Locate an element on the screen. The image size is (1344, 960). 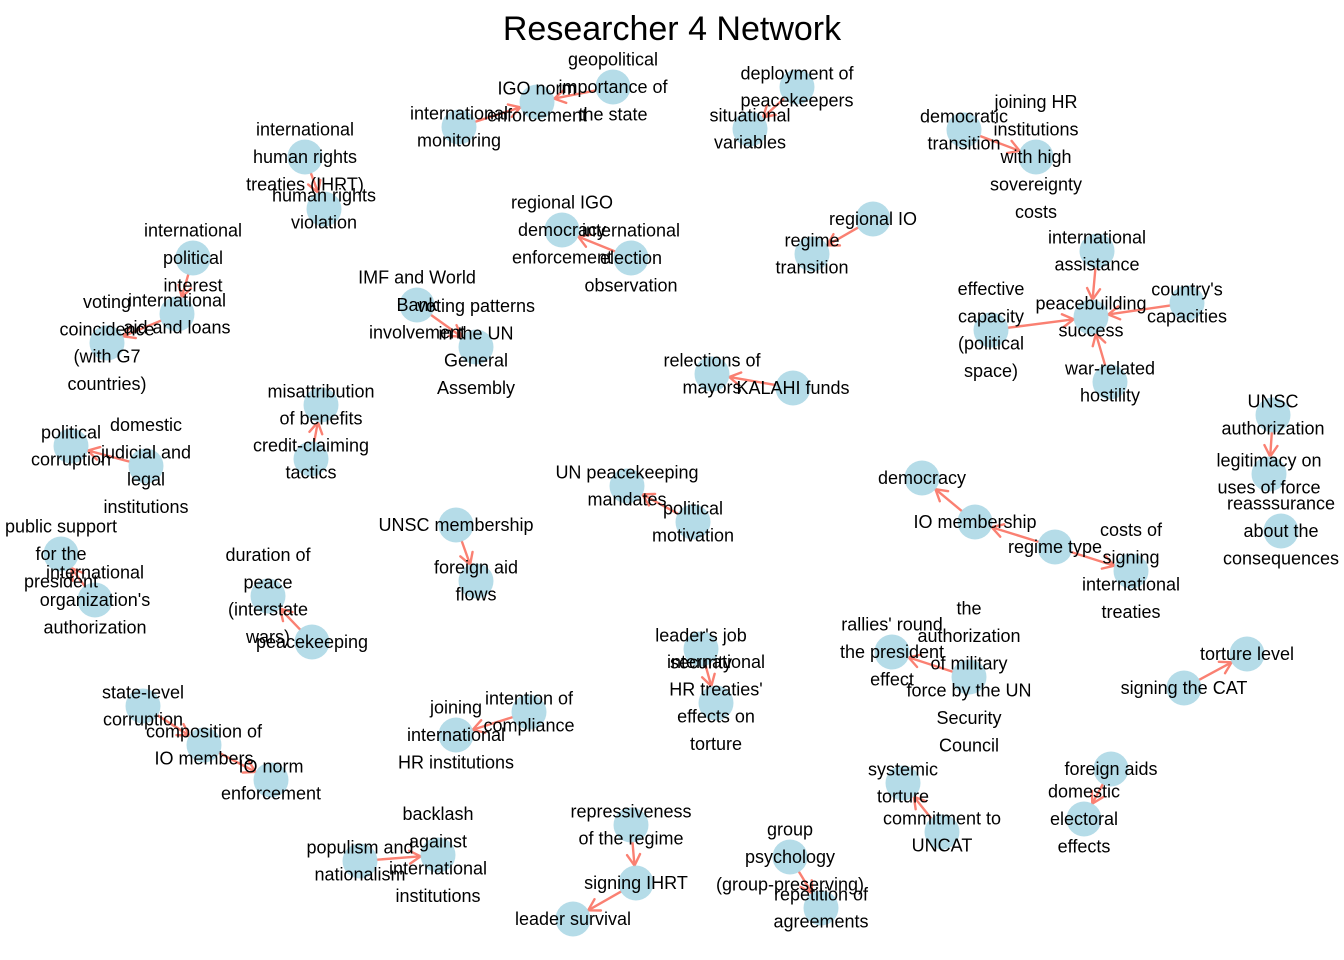
edge-n54-n55 is located at coordinates (492, 723).